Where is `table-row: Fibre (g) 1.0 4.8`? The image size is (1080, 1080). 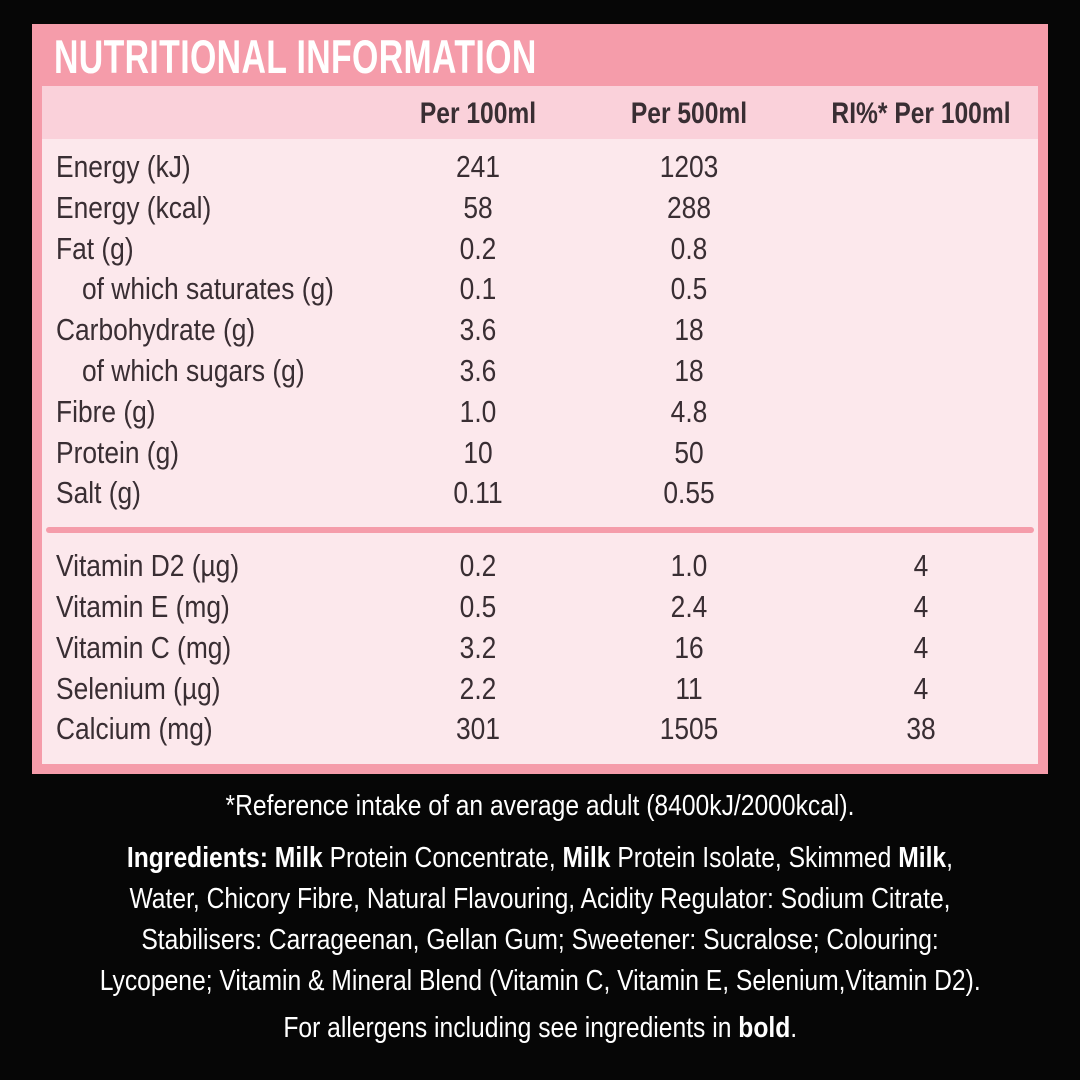 table-row: Fibre (g) 1.0 4.8 is located at coordinates (540, 412).